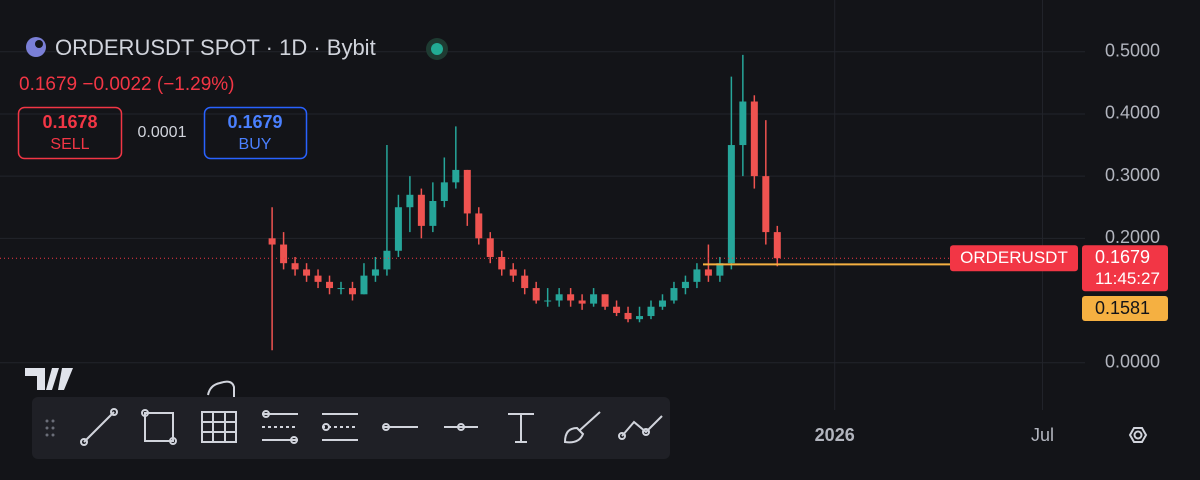 This screenshot has width=1200, height=480. Describe the element at coordinates (99, 427) in the screenshot. I see `trend-line-tool` at that location.